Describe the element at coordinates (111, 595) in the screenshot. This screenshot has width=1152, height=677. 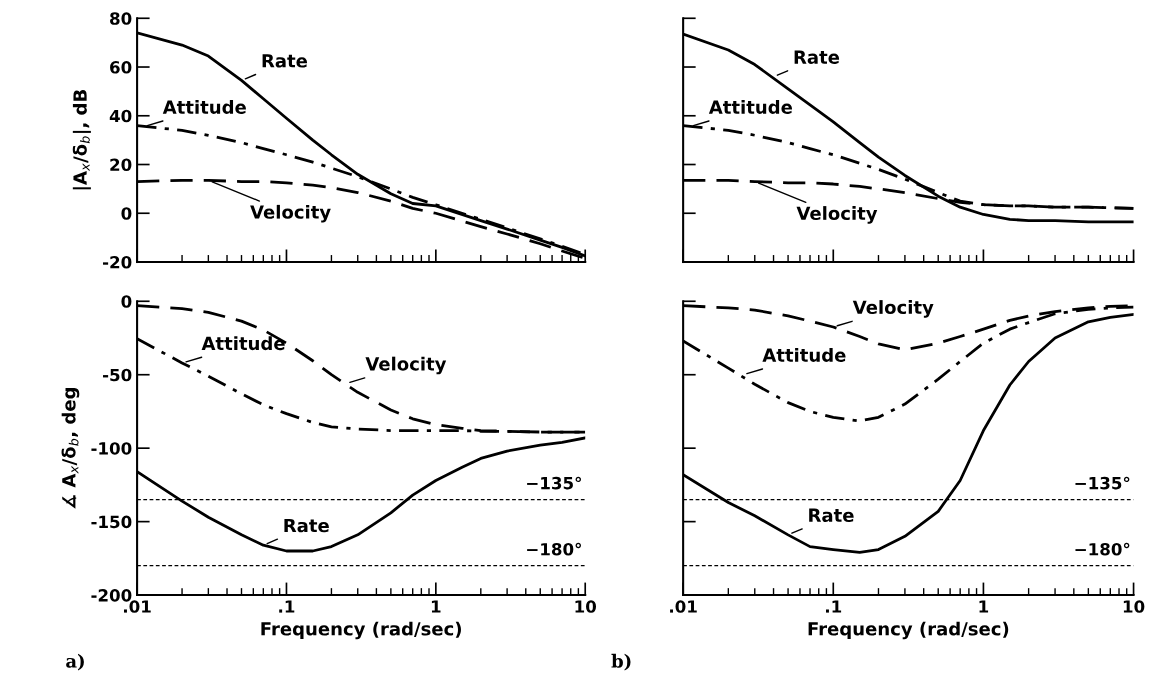
I see `y-tick-label: -200` at that location.